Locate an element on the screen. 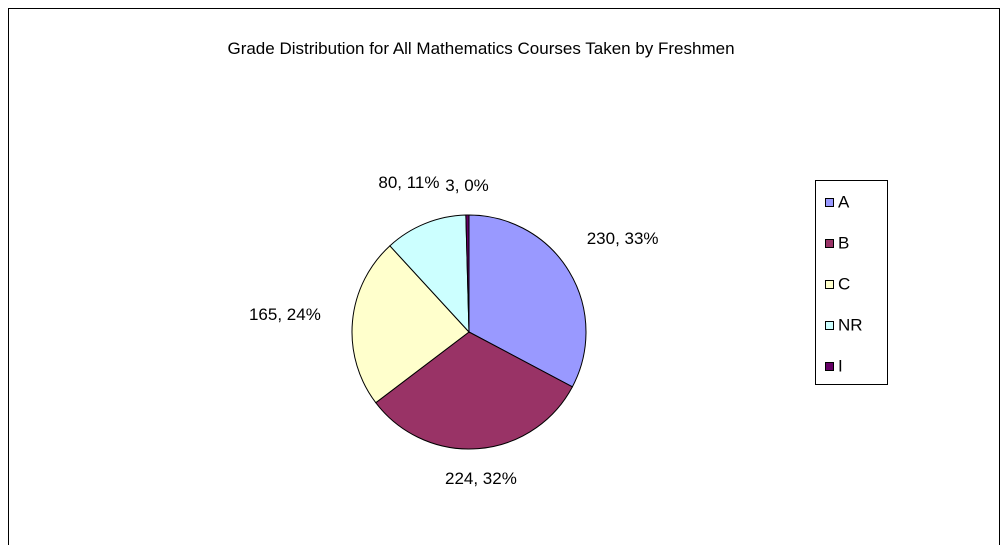 The image size is (1006, 545). data-label: 165, 24% is located at coordinates (285, 314).